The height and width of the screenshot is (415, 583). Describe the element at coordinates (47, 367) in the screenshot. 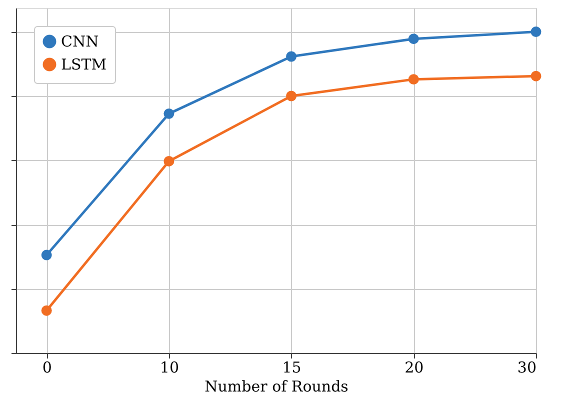

I see `x-tick-label: 0` at that location.